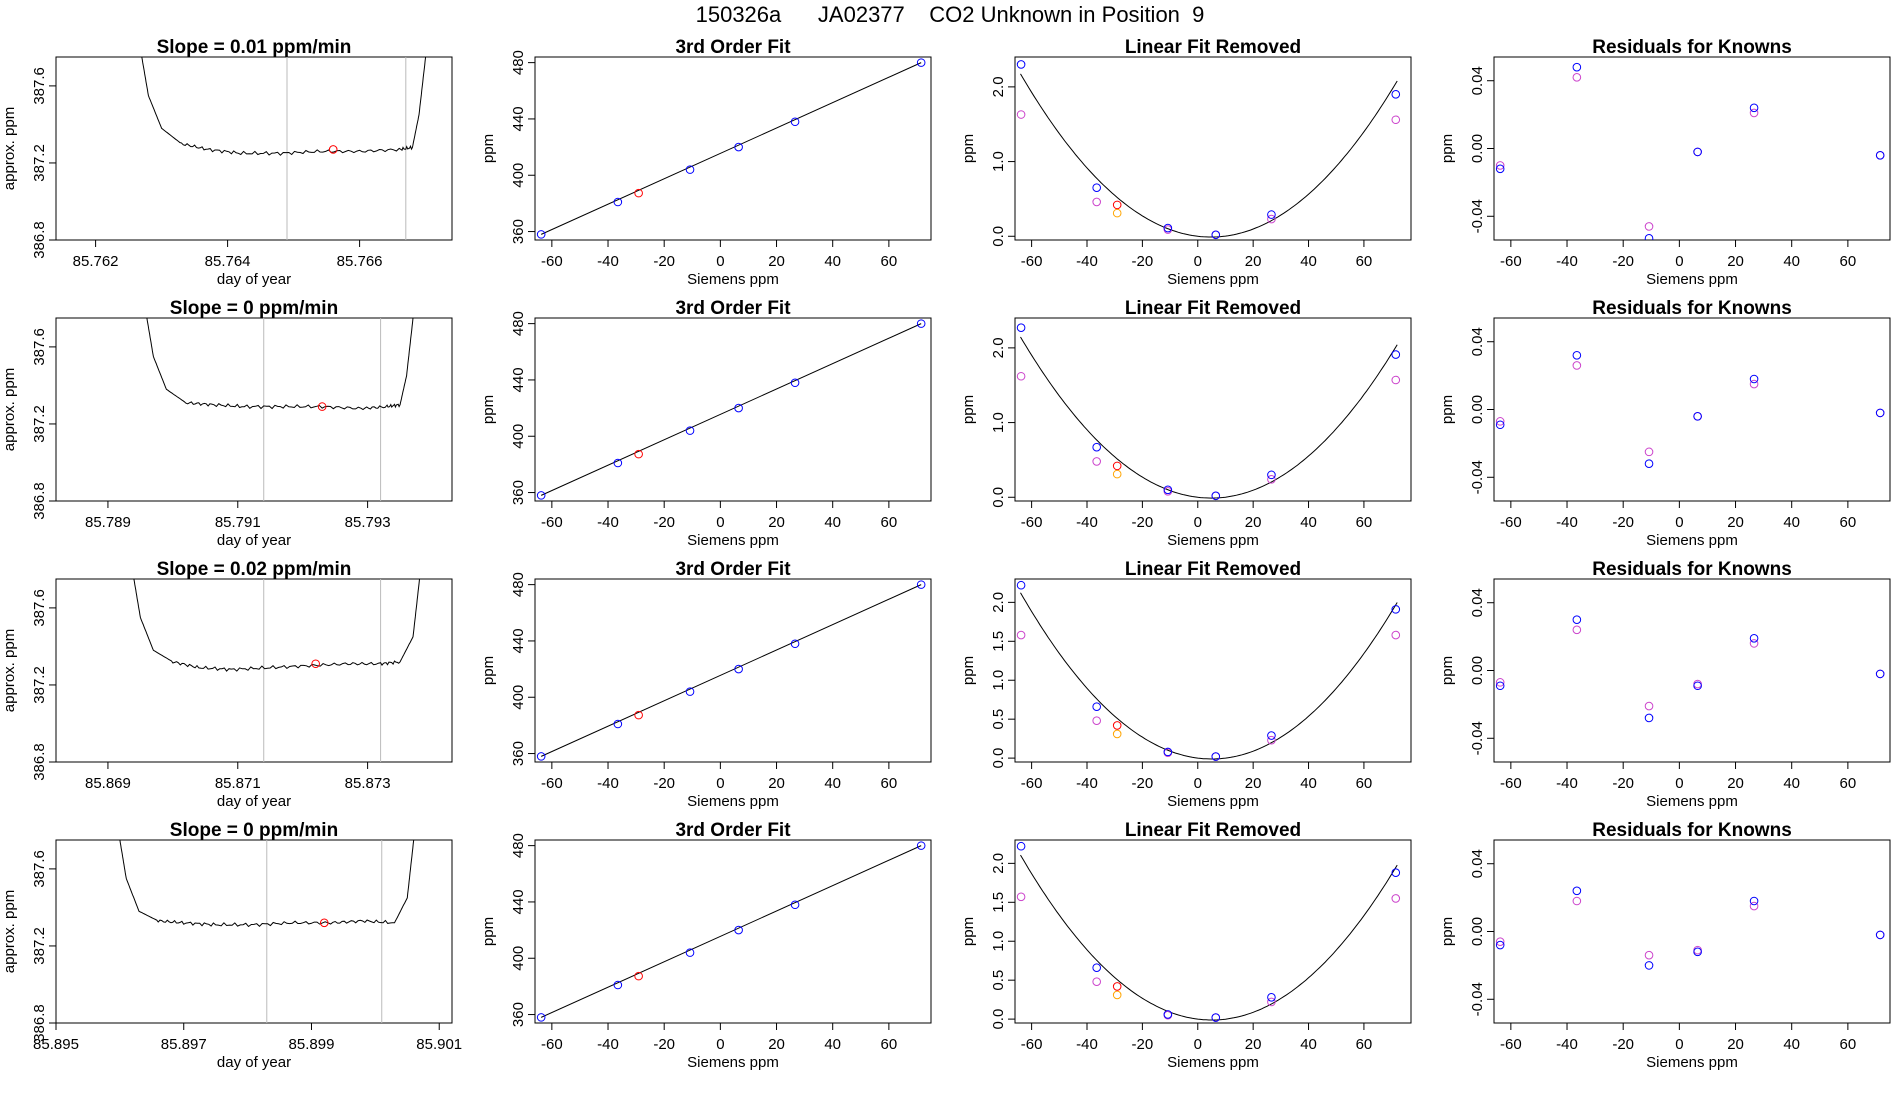 Image resolution: width=1900 pixels, height=1100 pixels. I want to click on chart-title: Slope = 0 ppm/min, so click(254, 830).